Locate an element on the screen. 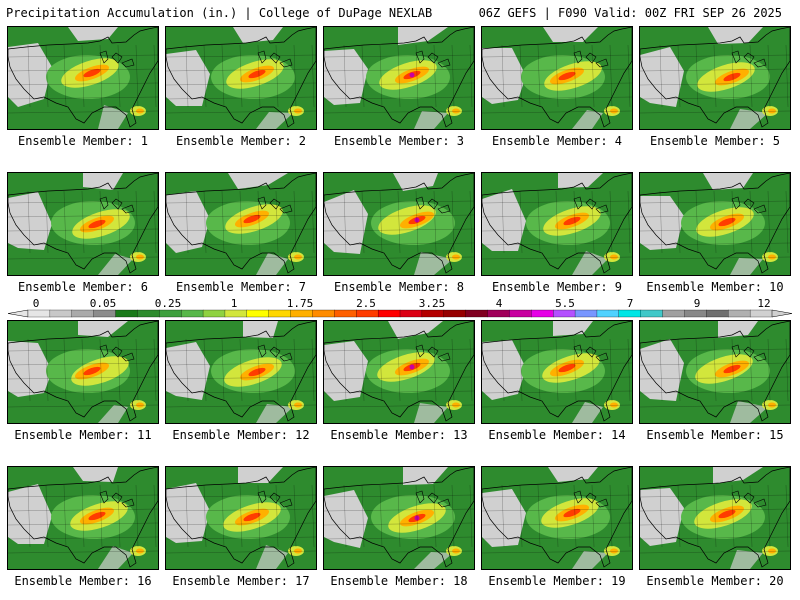 The width and height of the screenshot is (800, 600). ensemble-member-label: Ensemble Member: 5 is located at coordinates (715, 141).